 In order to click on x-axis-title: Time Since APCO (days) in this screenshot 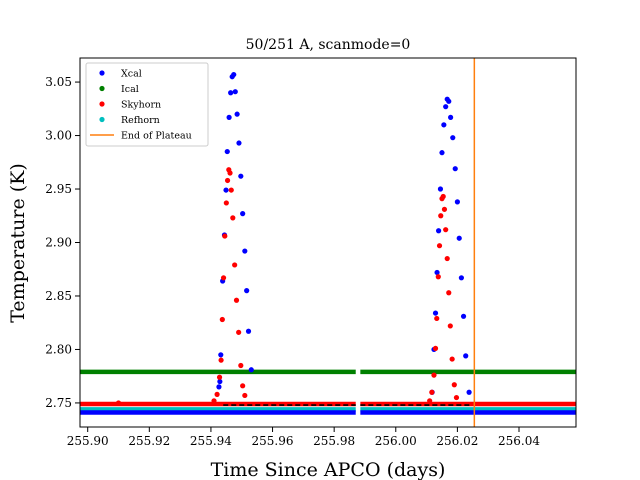, I will do `click(328, 469)`.